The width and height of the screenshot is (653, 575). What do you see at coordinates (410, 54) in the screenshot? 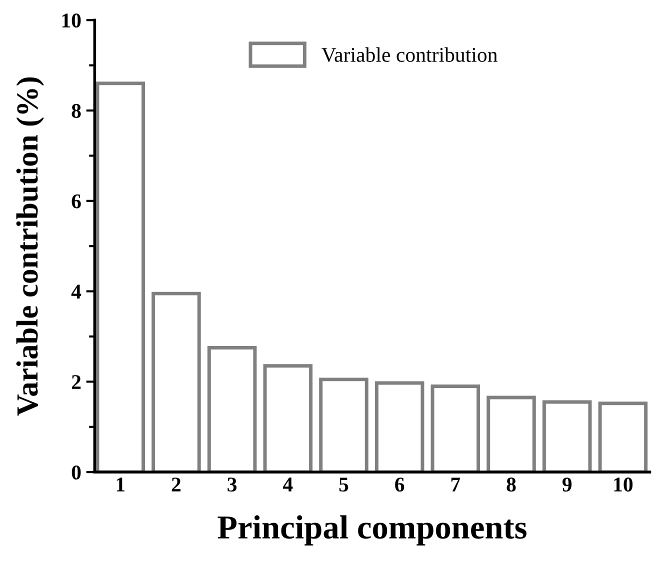
I see `legend-label: Variable contribution` at bounding box center [410, 54].